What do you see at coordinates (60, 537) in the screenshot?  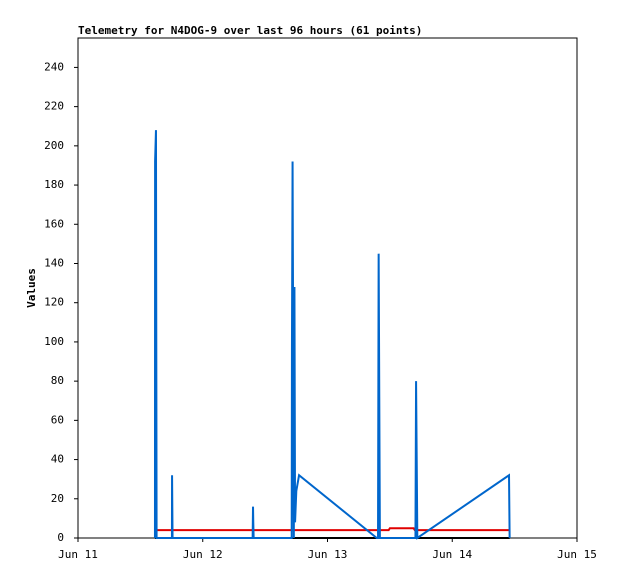 I see `y-tick-label: 0` at bounding box center [60, 537].